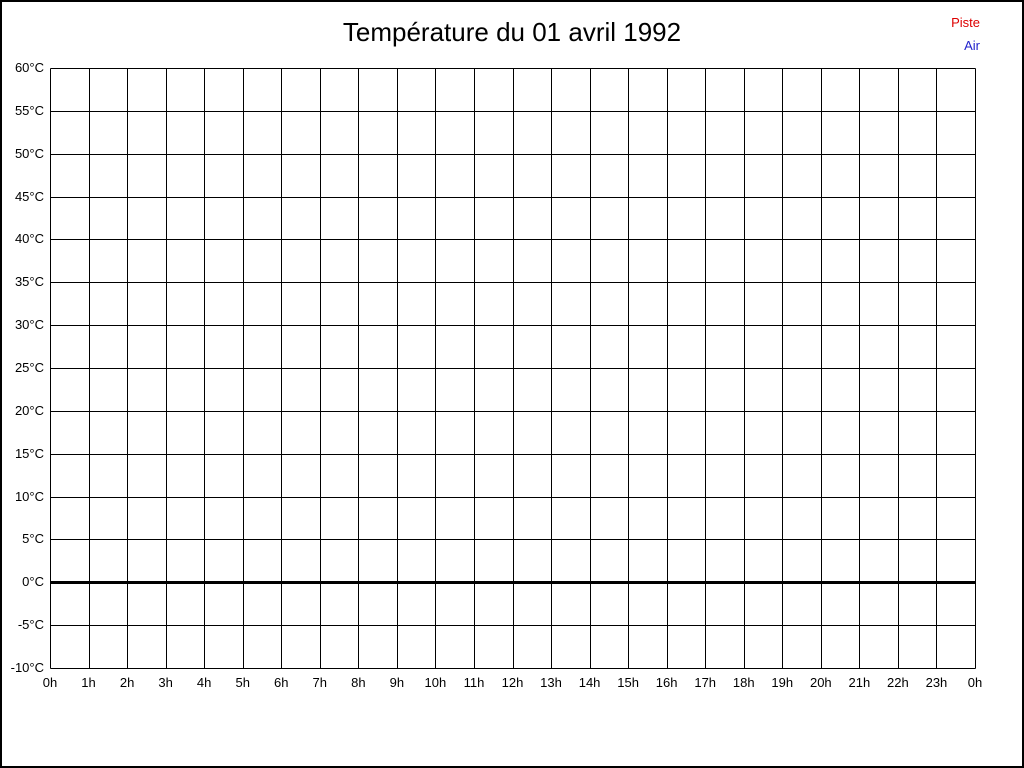 Image resolution: width=1024 pixels, height=768 pixels. I want to click on x-tick-label: 2h, so click(127, 682).